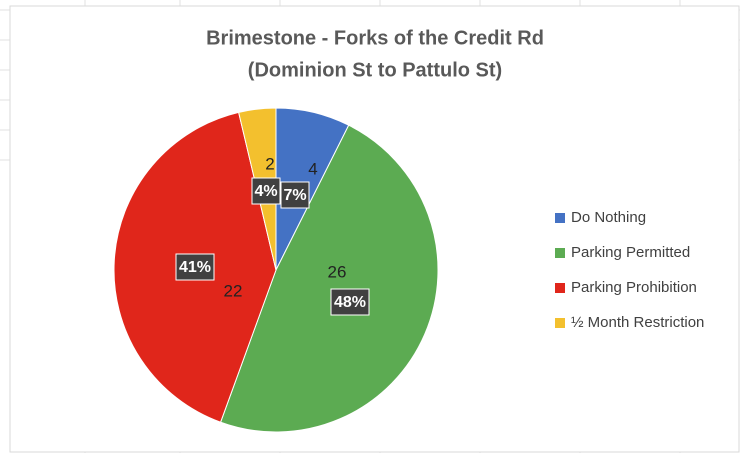 Image resolution: width=740 pixels, height=453 pixels. Describe the element at coordinates (337, 271) in the screenshot. I see `data-label: 26` at that location.